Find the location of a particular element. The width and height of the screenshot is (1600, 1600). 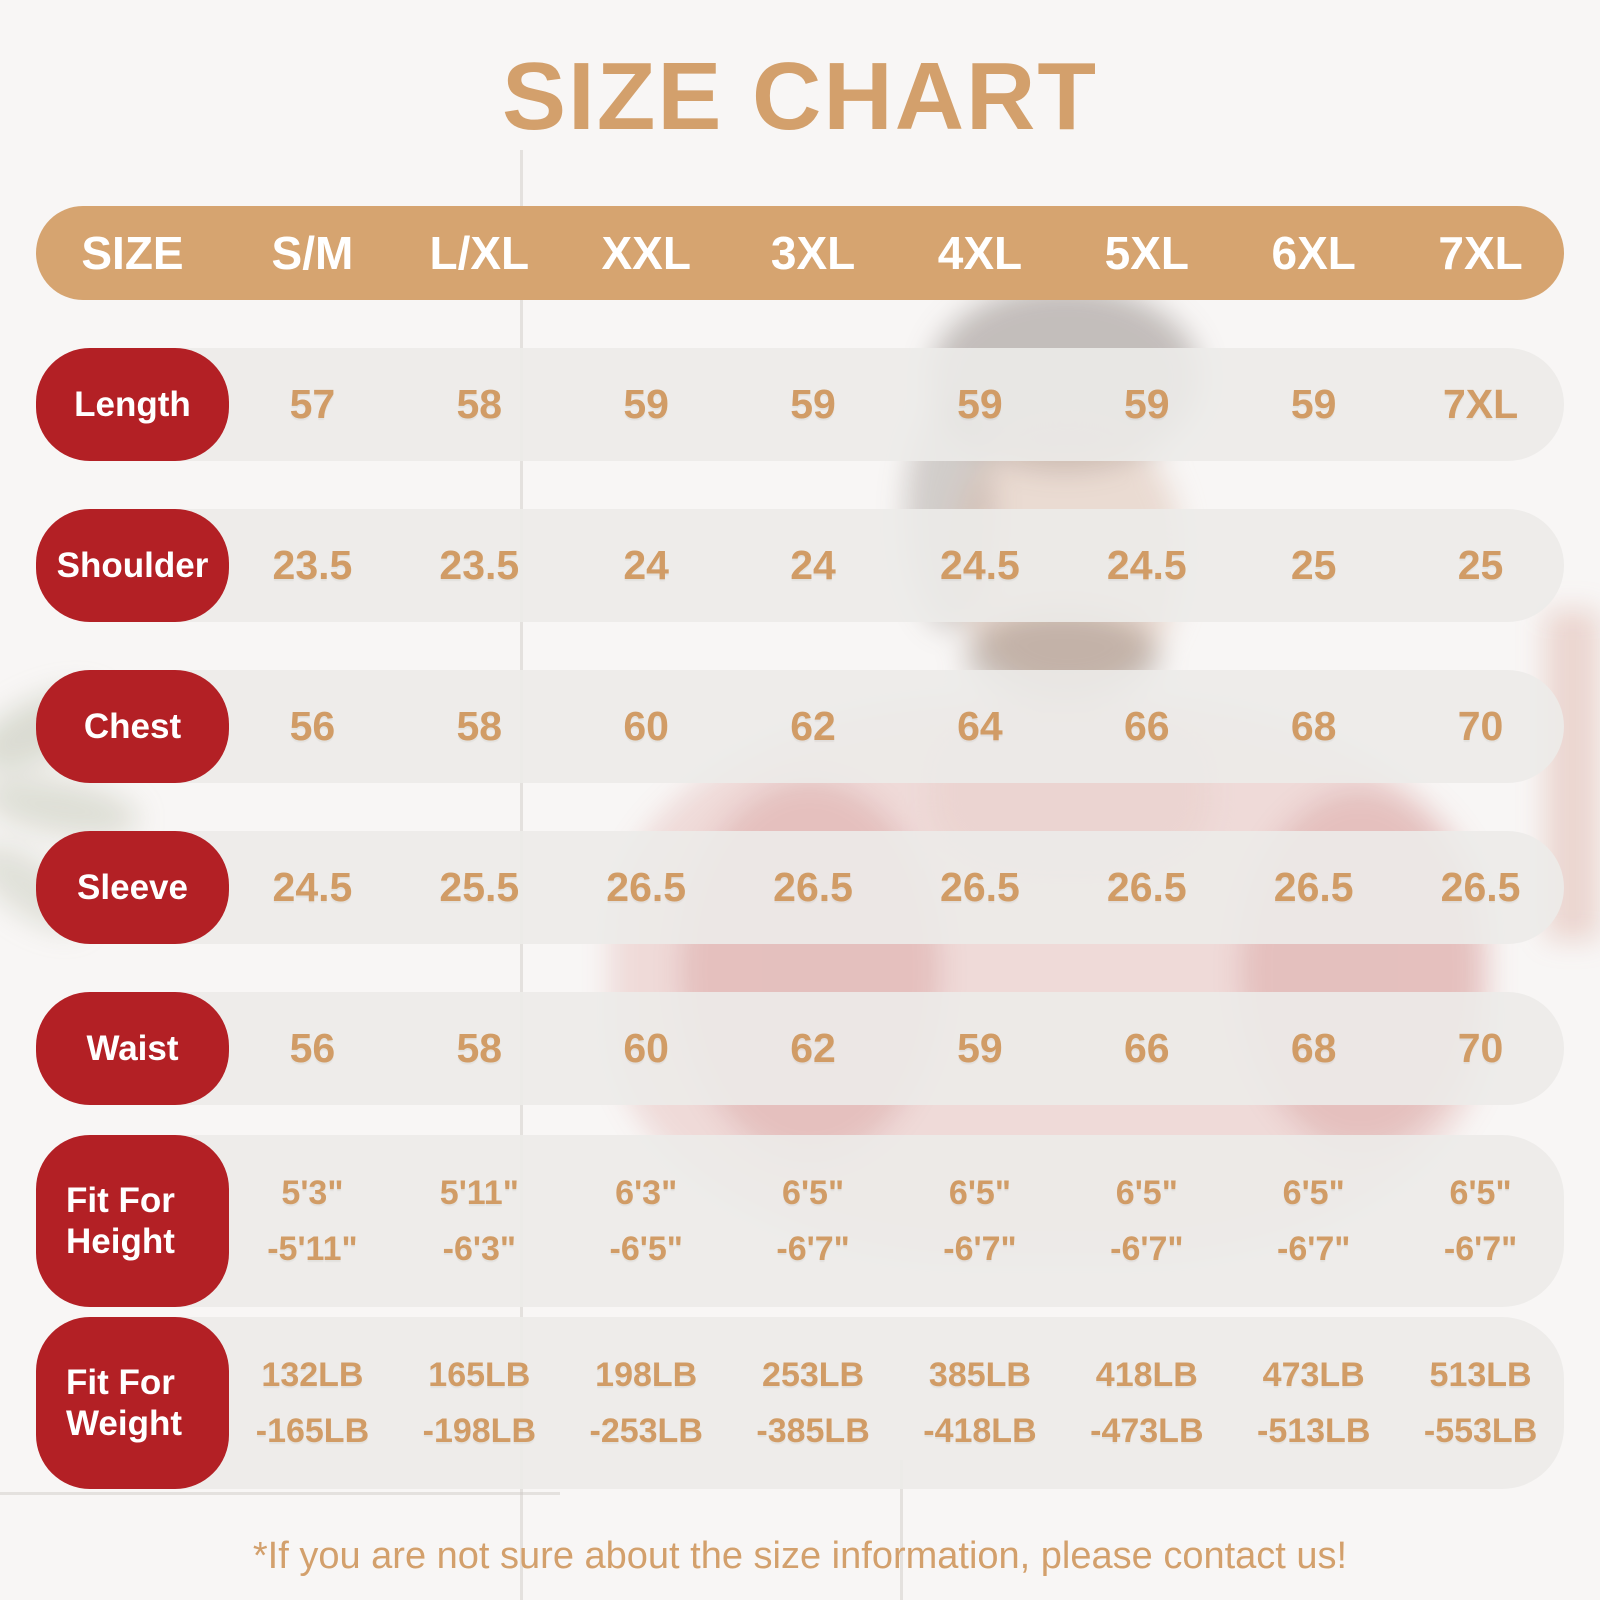

range-max: -5'11" is located at coordinates (312, 1249).